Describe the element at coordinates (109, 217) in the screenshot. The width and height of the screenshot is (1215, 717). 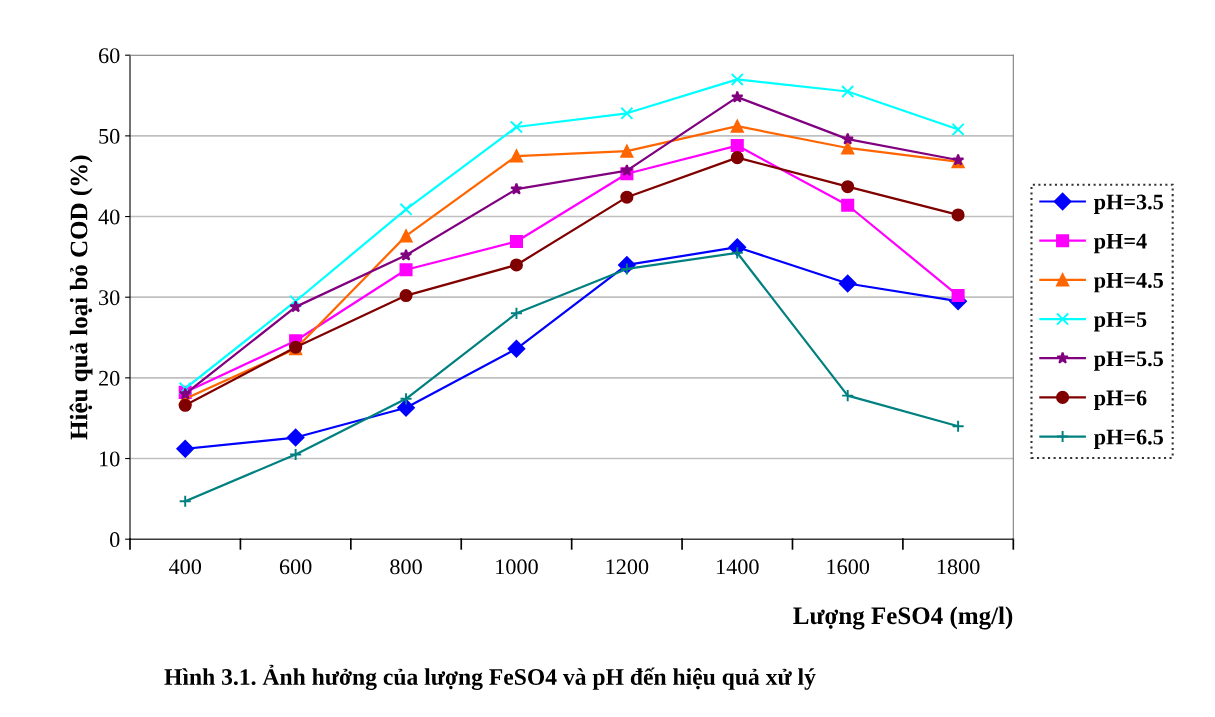
I see `y-tick-label: 40` at that location.